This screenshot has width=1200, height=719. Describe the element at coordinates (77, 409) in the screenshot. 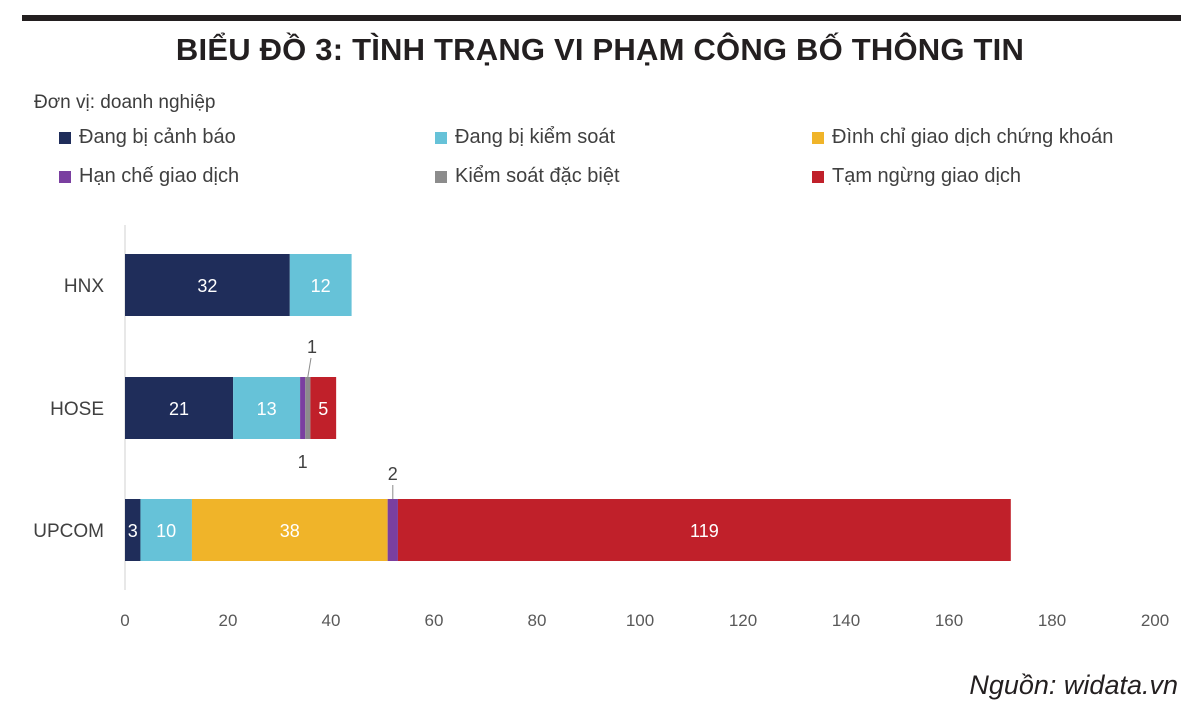

I see `category-label: HOSE` at that location.